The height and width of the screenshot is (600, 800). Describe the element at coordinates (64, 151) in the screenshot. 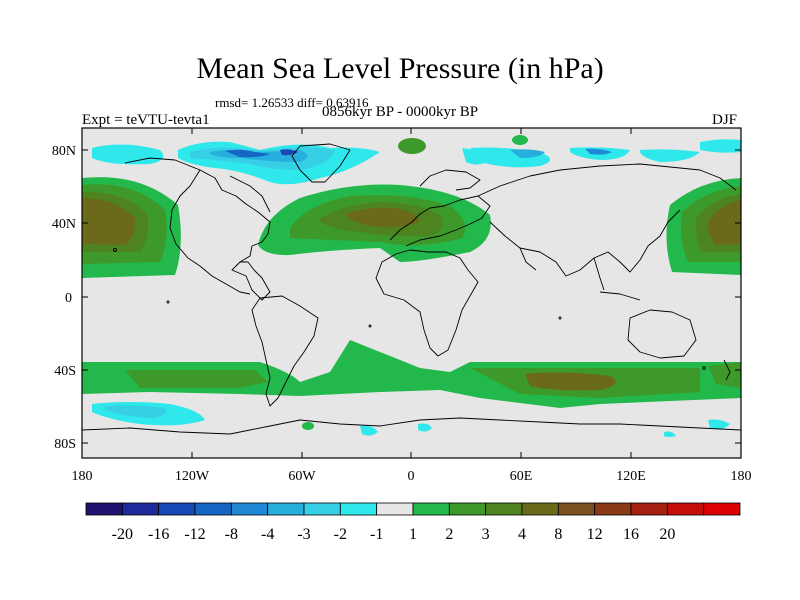

I see `y-tick-label: 80N` at that location.